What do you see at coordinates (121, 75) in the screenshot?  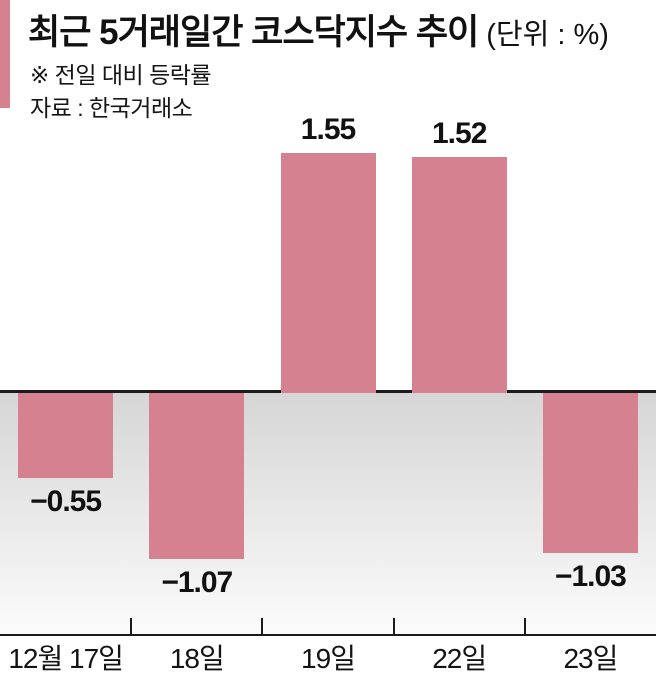 I see `chart-note: ※ 전일 대비 등락률` at bounding box center [121, 75].